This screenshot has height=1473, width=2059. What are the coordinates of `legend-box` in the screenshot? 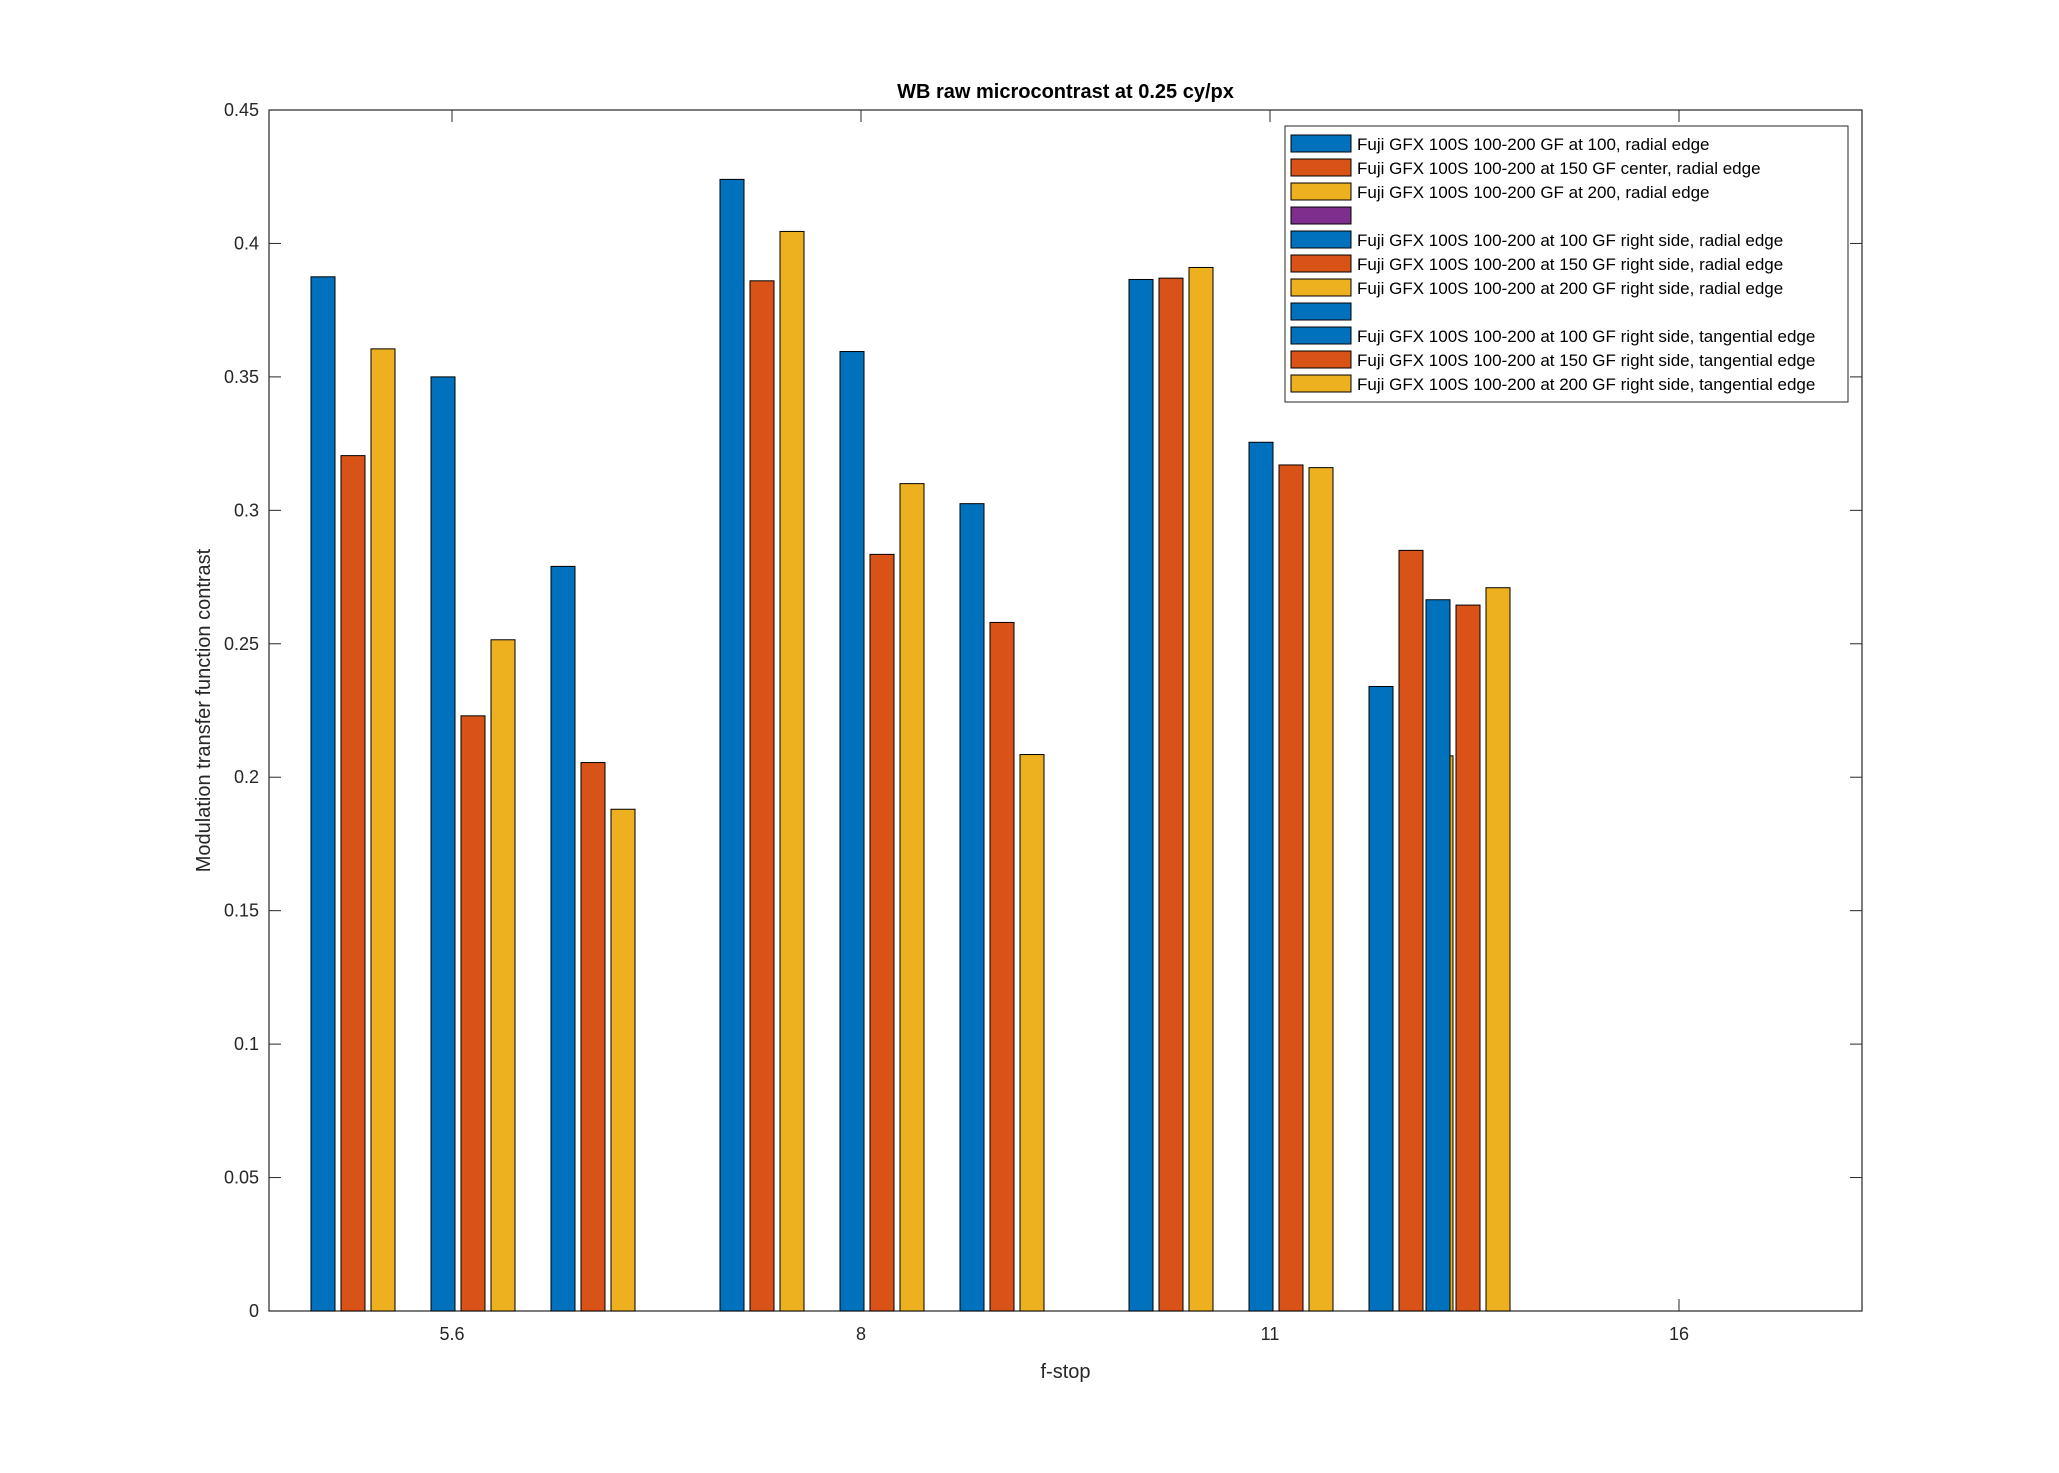 It's located at (1566, 264).